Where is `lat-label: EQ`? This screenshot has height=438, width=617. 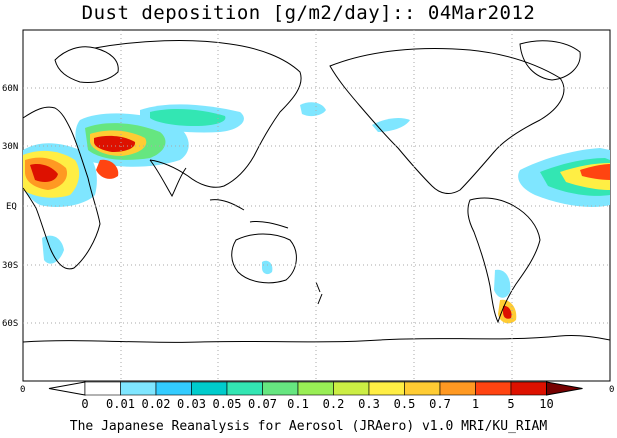
lat-label: EQ is located at coordinates (11, 207).